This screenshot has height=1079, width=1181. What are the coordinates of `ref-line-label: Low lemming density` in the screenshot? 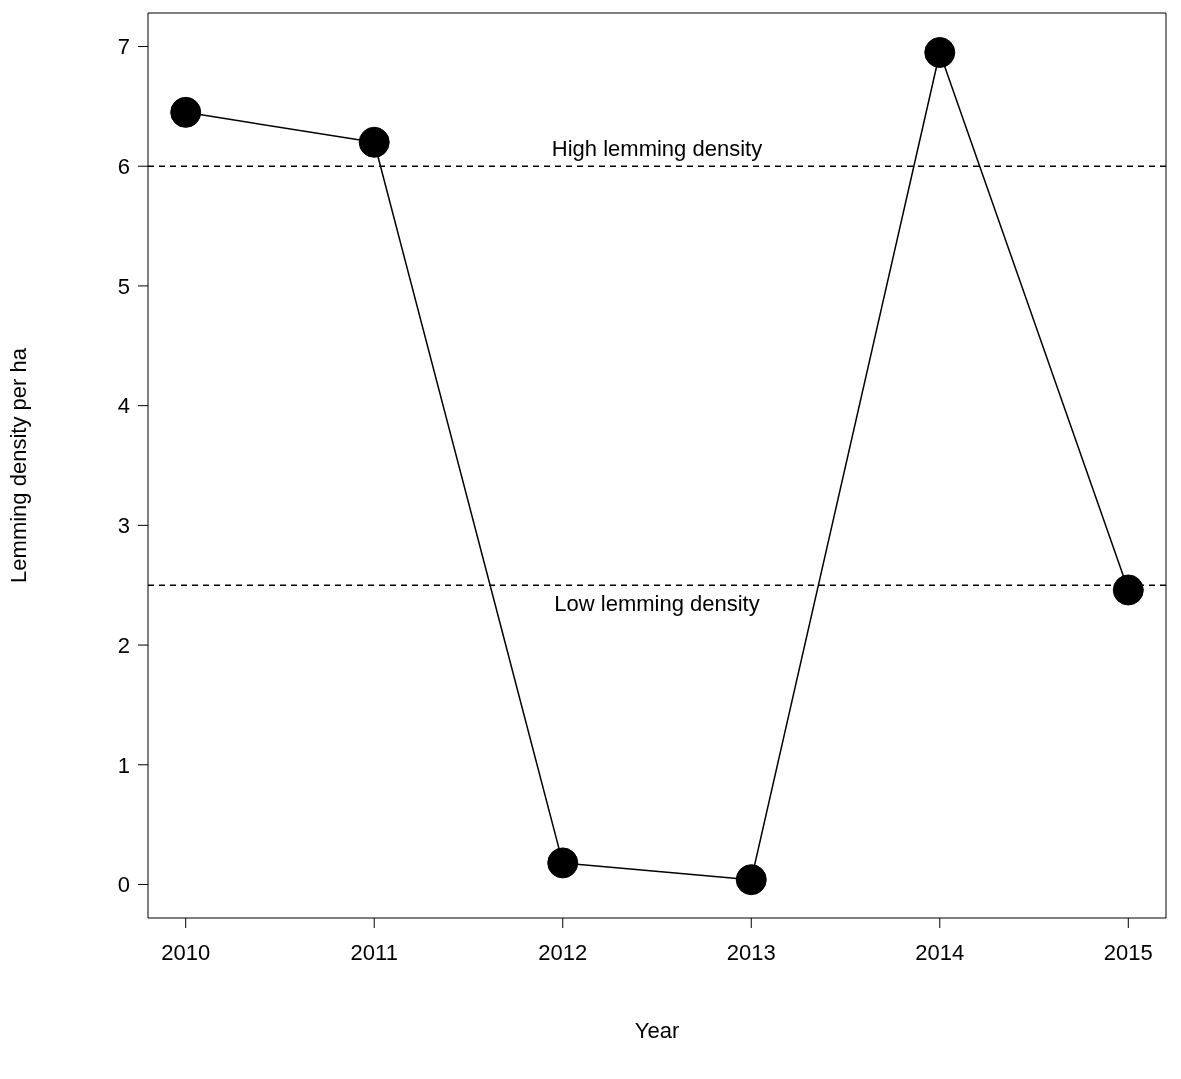 It's located at (657, 603).